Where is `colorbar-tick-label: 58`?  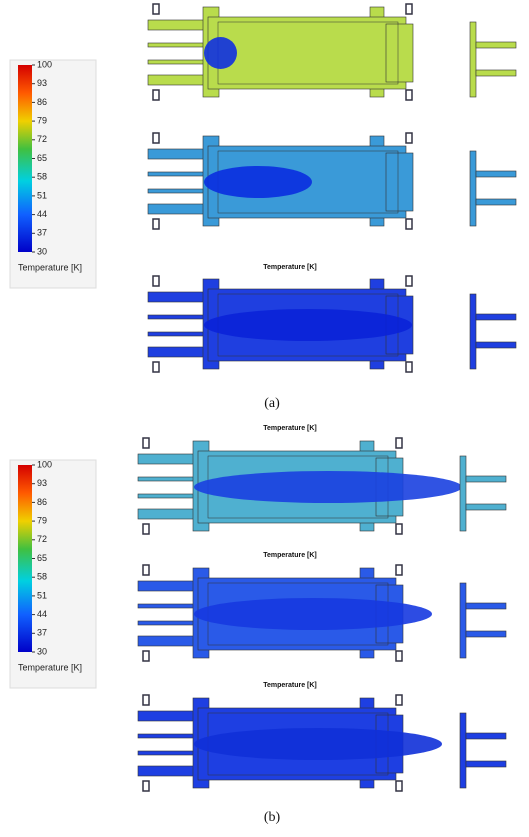 colorbar-tick-label: 58 is located at coordinates (42, 577).